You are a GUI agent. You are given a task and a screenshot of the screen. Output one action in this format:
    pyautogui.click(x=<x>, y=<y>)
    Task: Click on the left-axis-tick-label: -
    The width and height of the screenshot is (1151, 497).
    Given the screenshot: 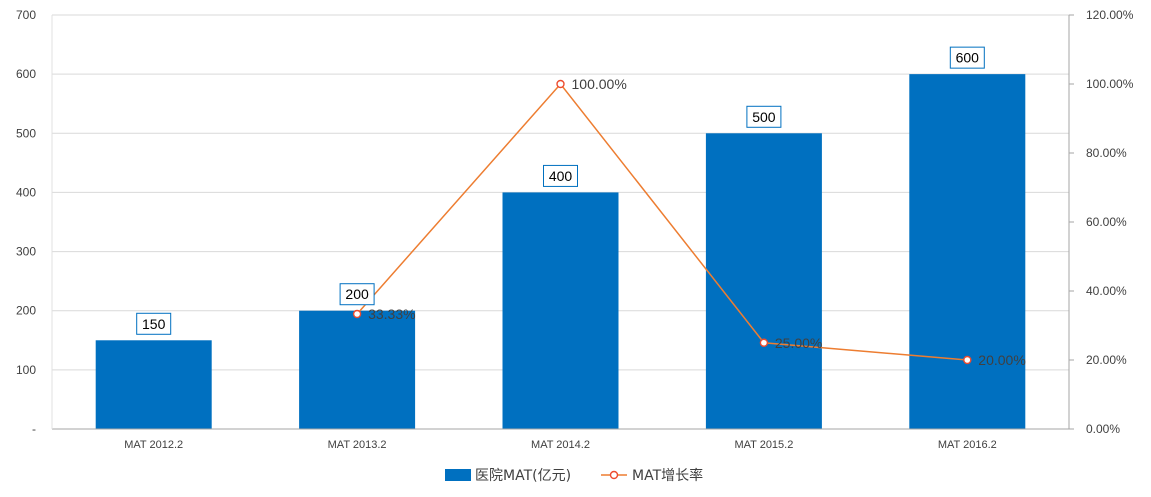 What is the action you would take?
    pyautogui.click(x=34, y=429)
    